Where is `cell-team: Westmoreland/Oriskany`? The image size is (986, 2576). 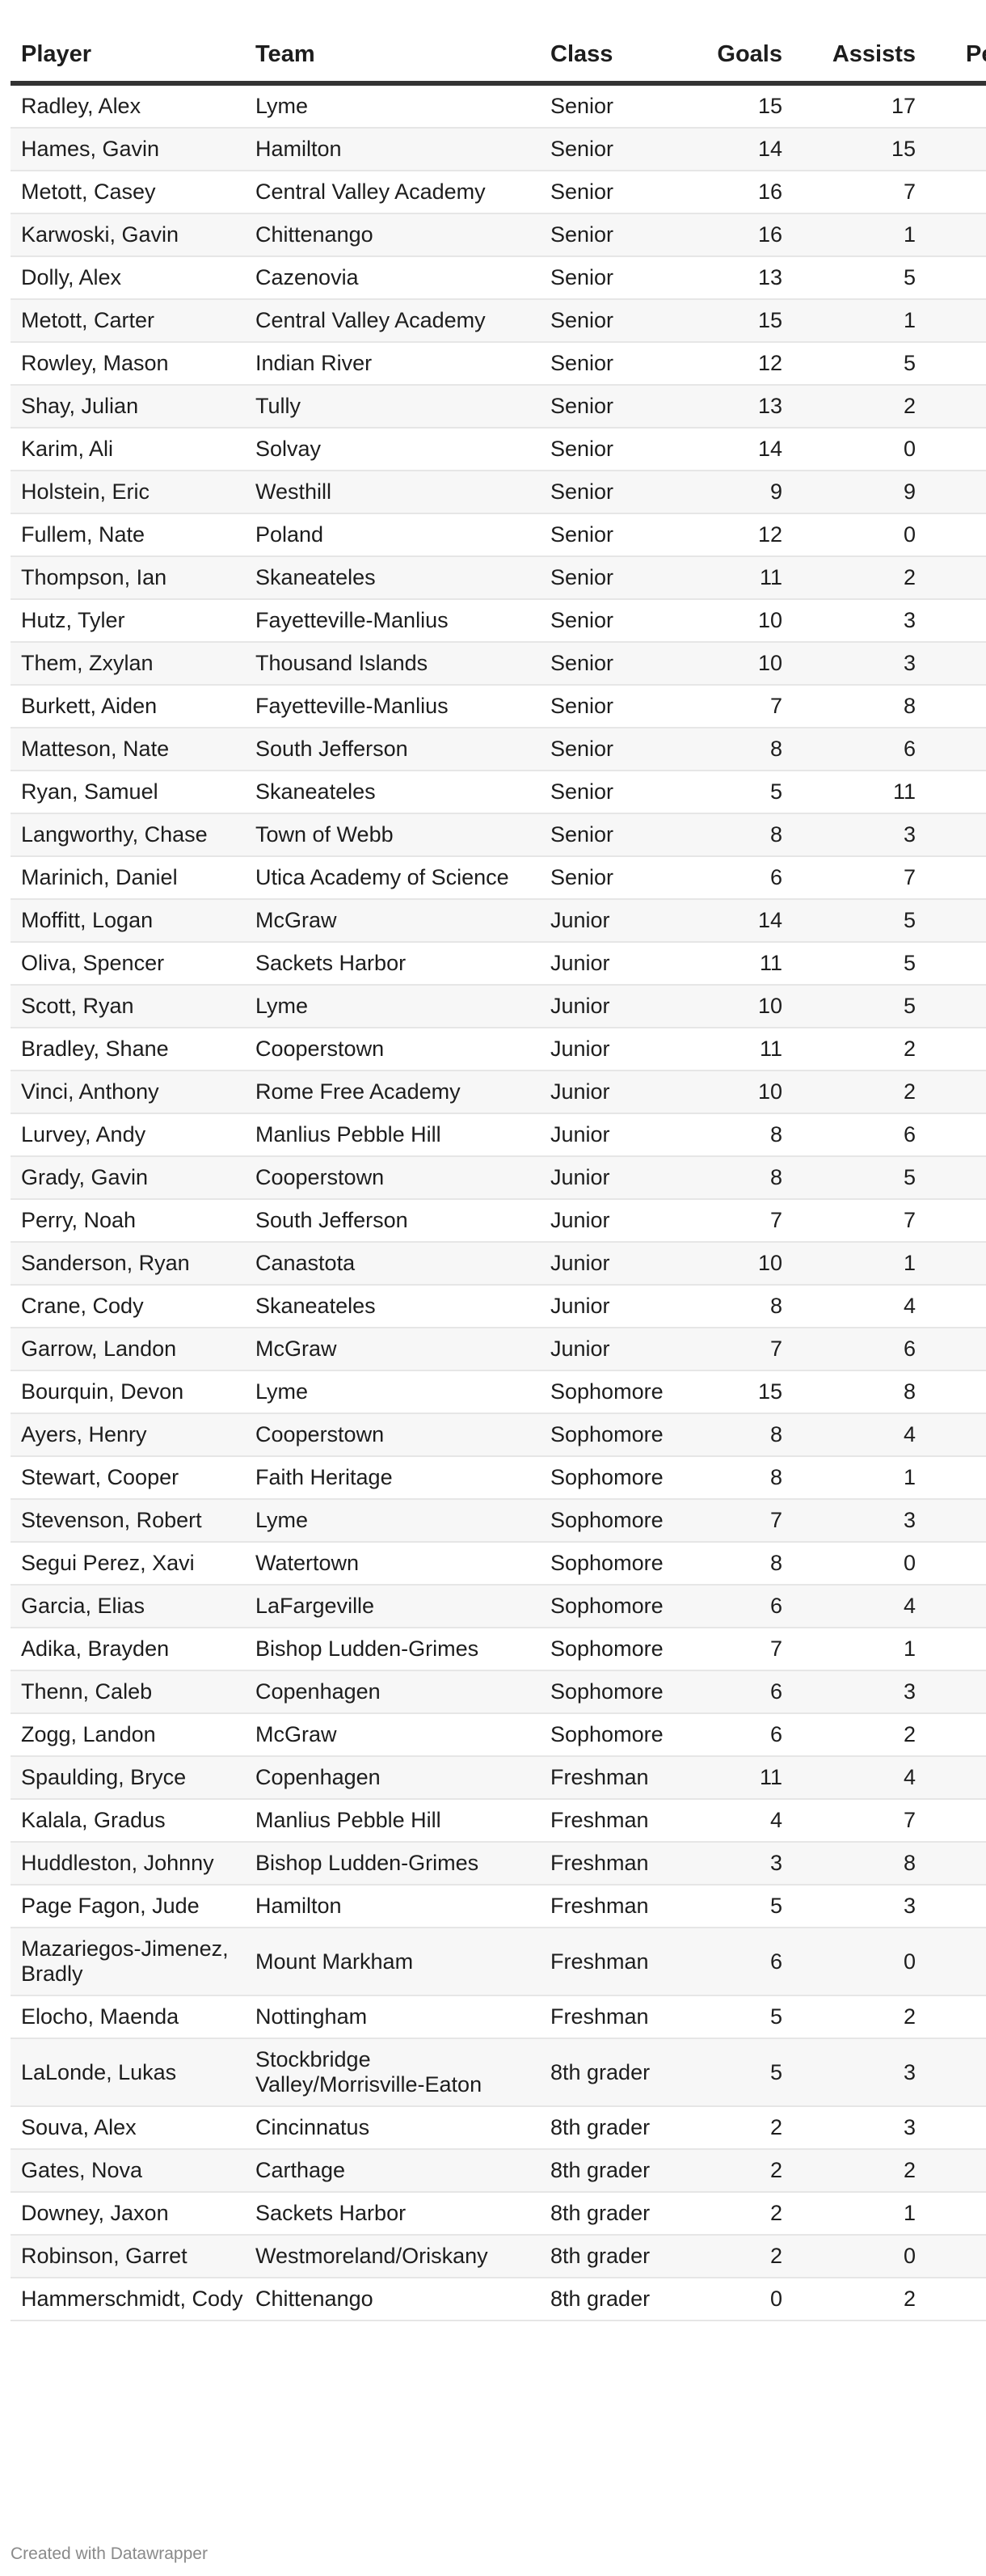 cell-team: Westmoreland/Oriskany is located at coordinates (392, 2256).